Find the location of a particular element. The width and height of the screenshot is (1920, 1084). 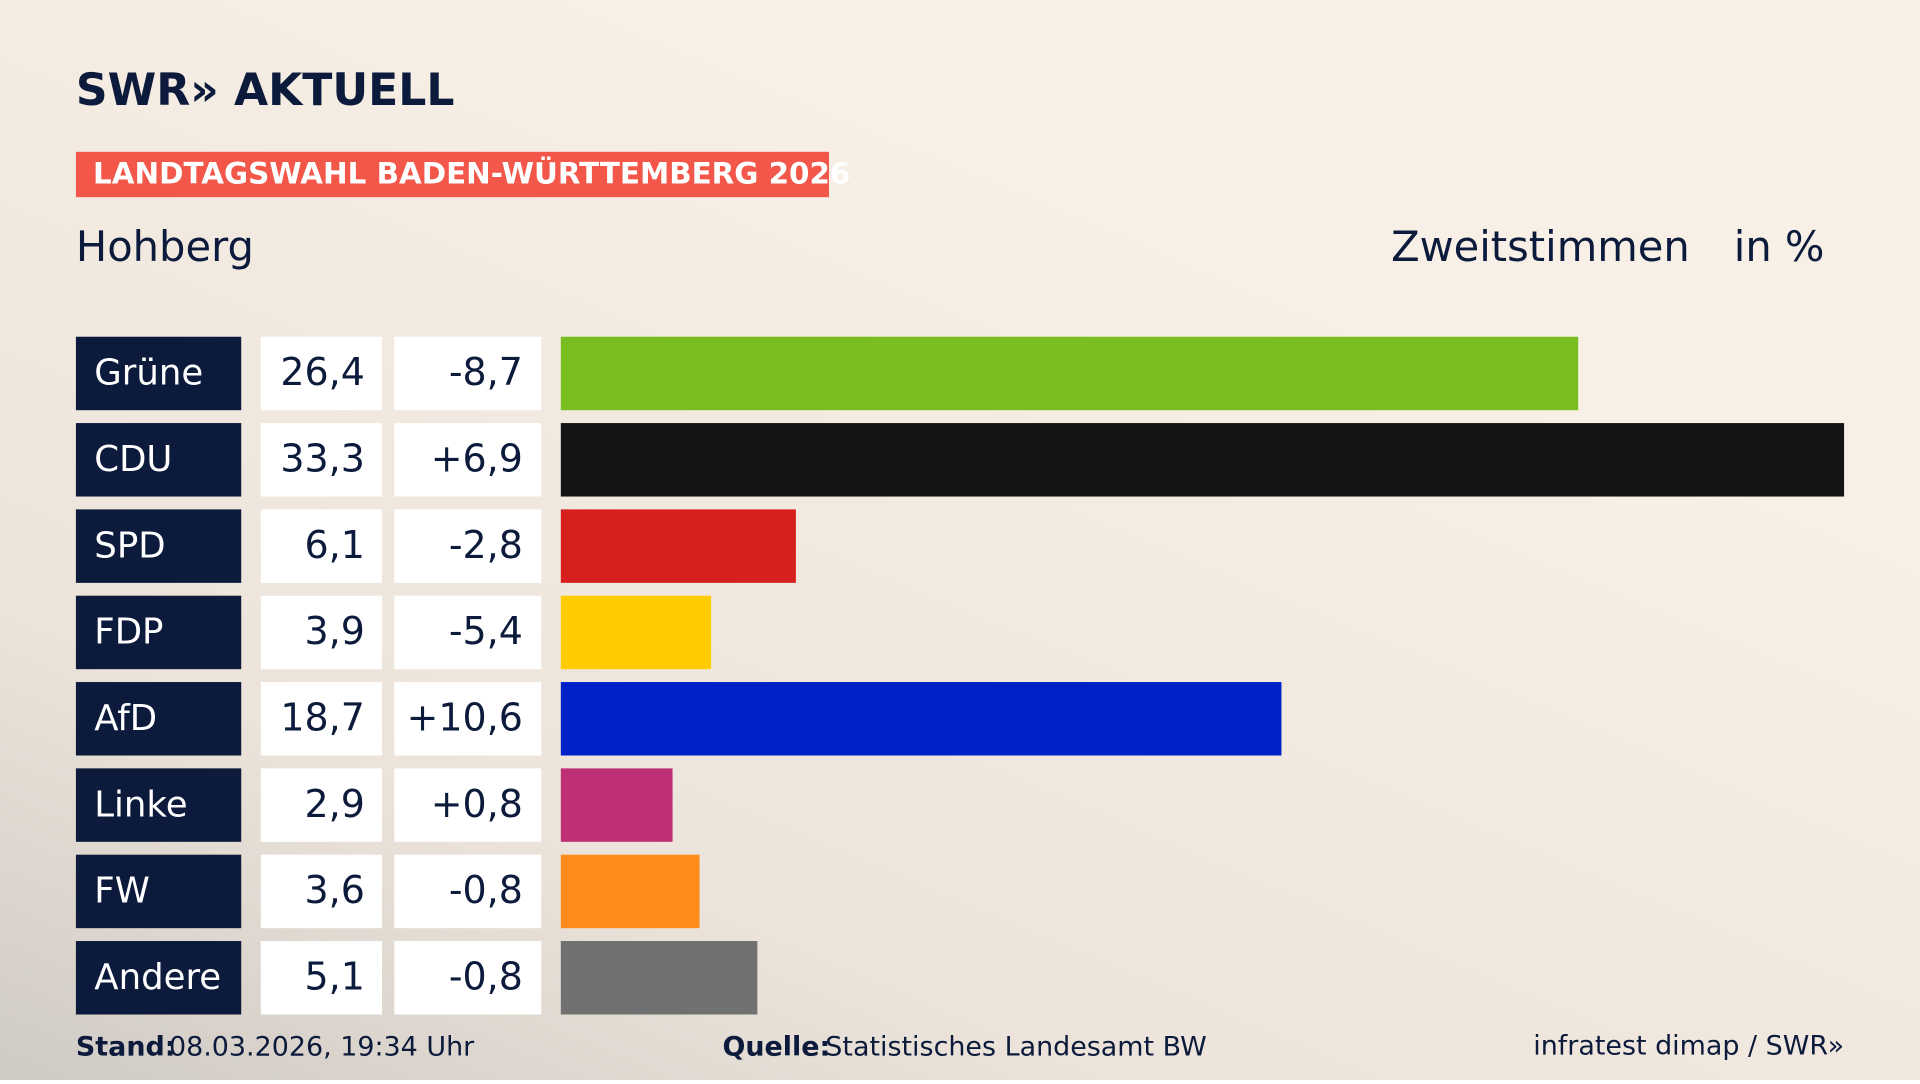

change-label: +10,6 is located at coordinates (465, 717).